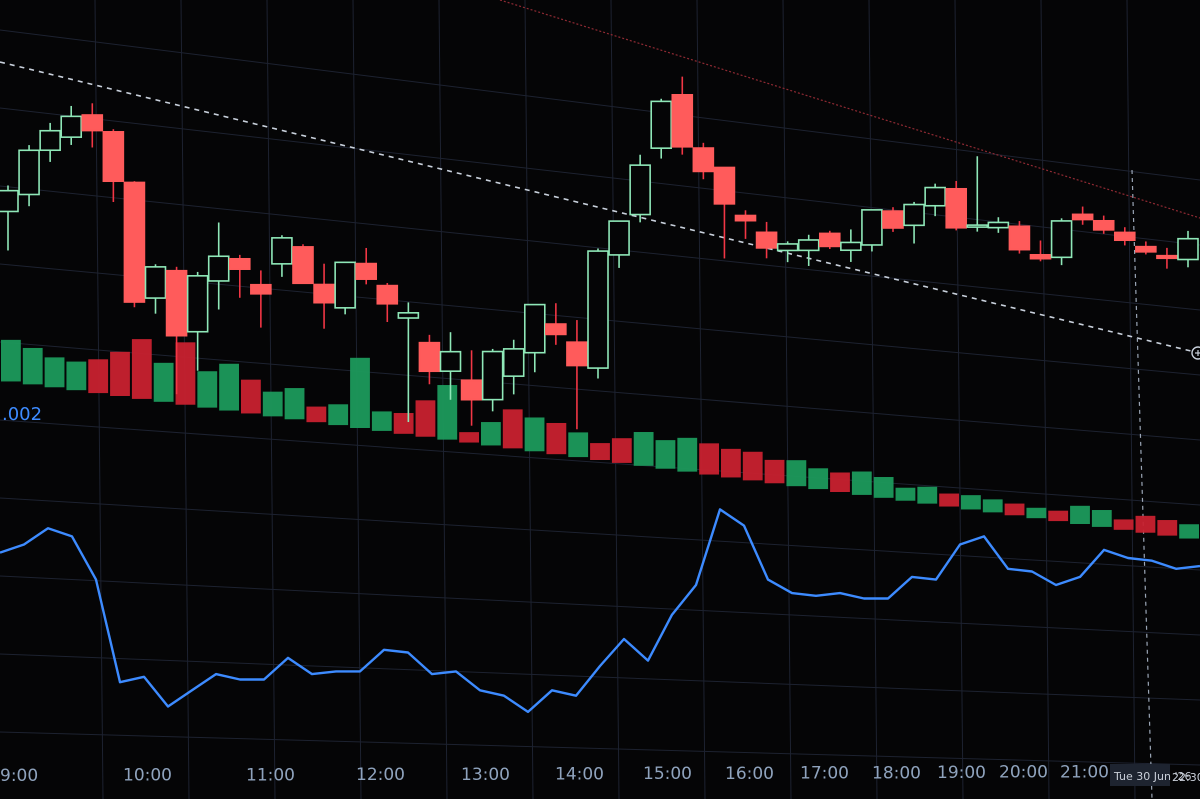  I want to click on crosshair-date-label: Tue 30 Jun '26, so click(1150, 775).